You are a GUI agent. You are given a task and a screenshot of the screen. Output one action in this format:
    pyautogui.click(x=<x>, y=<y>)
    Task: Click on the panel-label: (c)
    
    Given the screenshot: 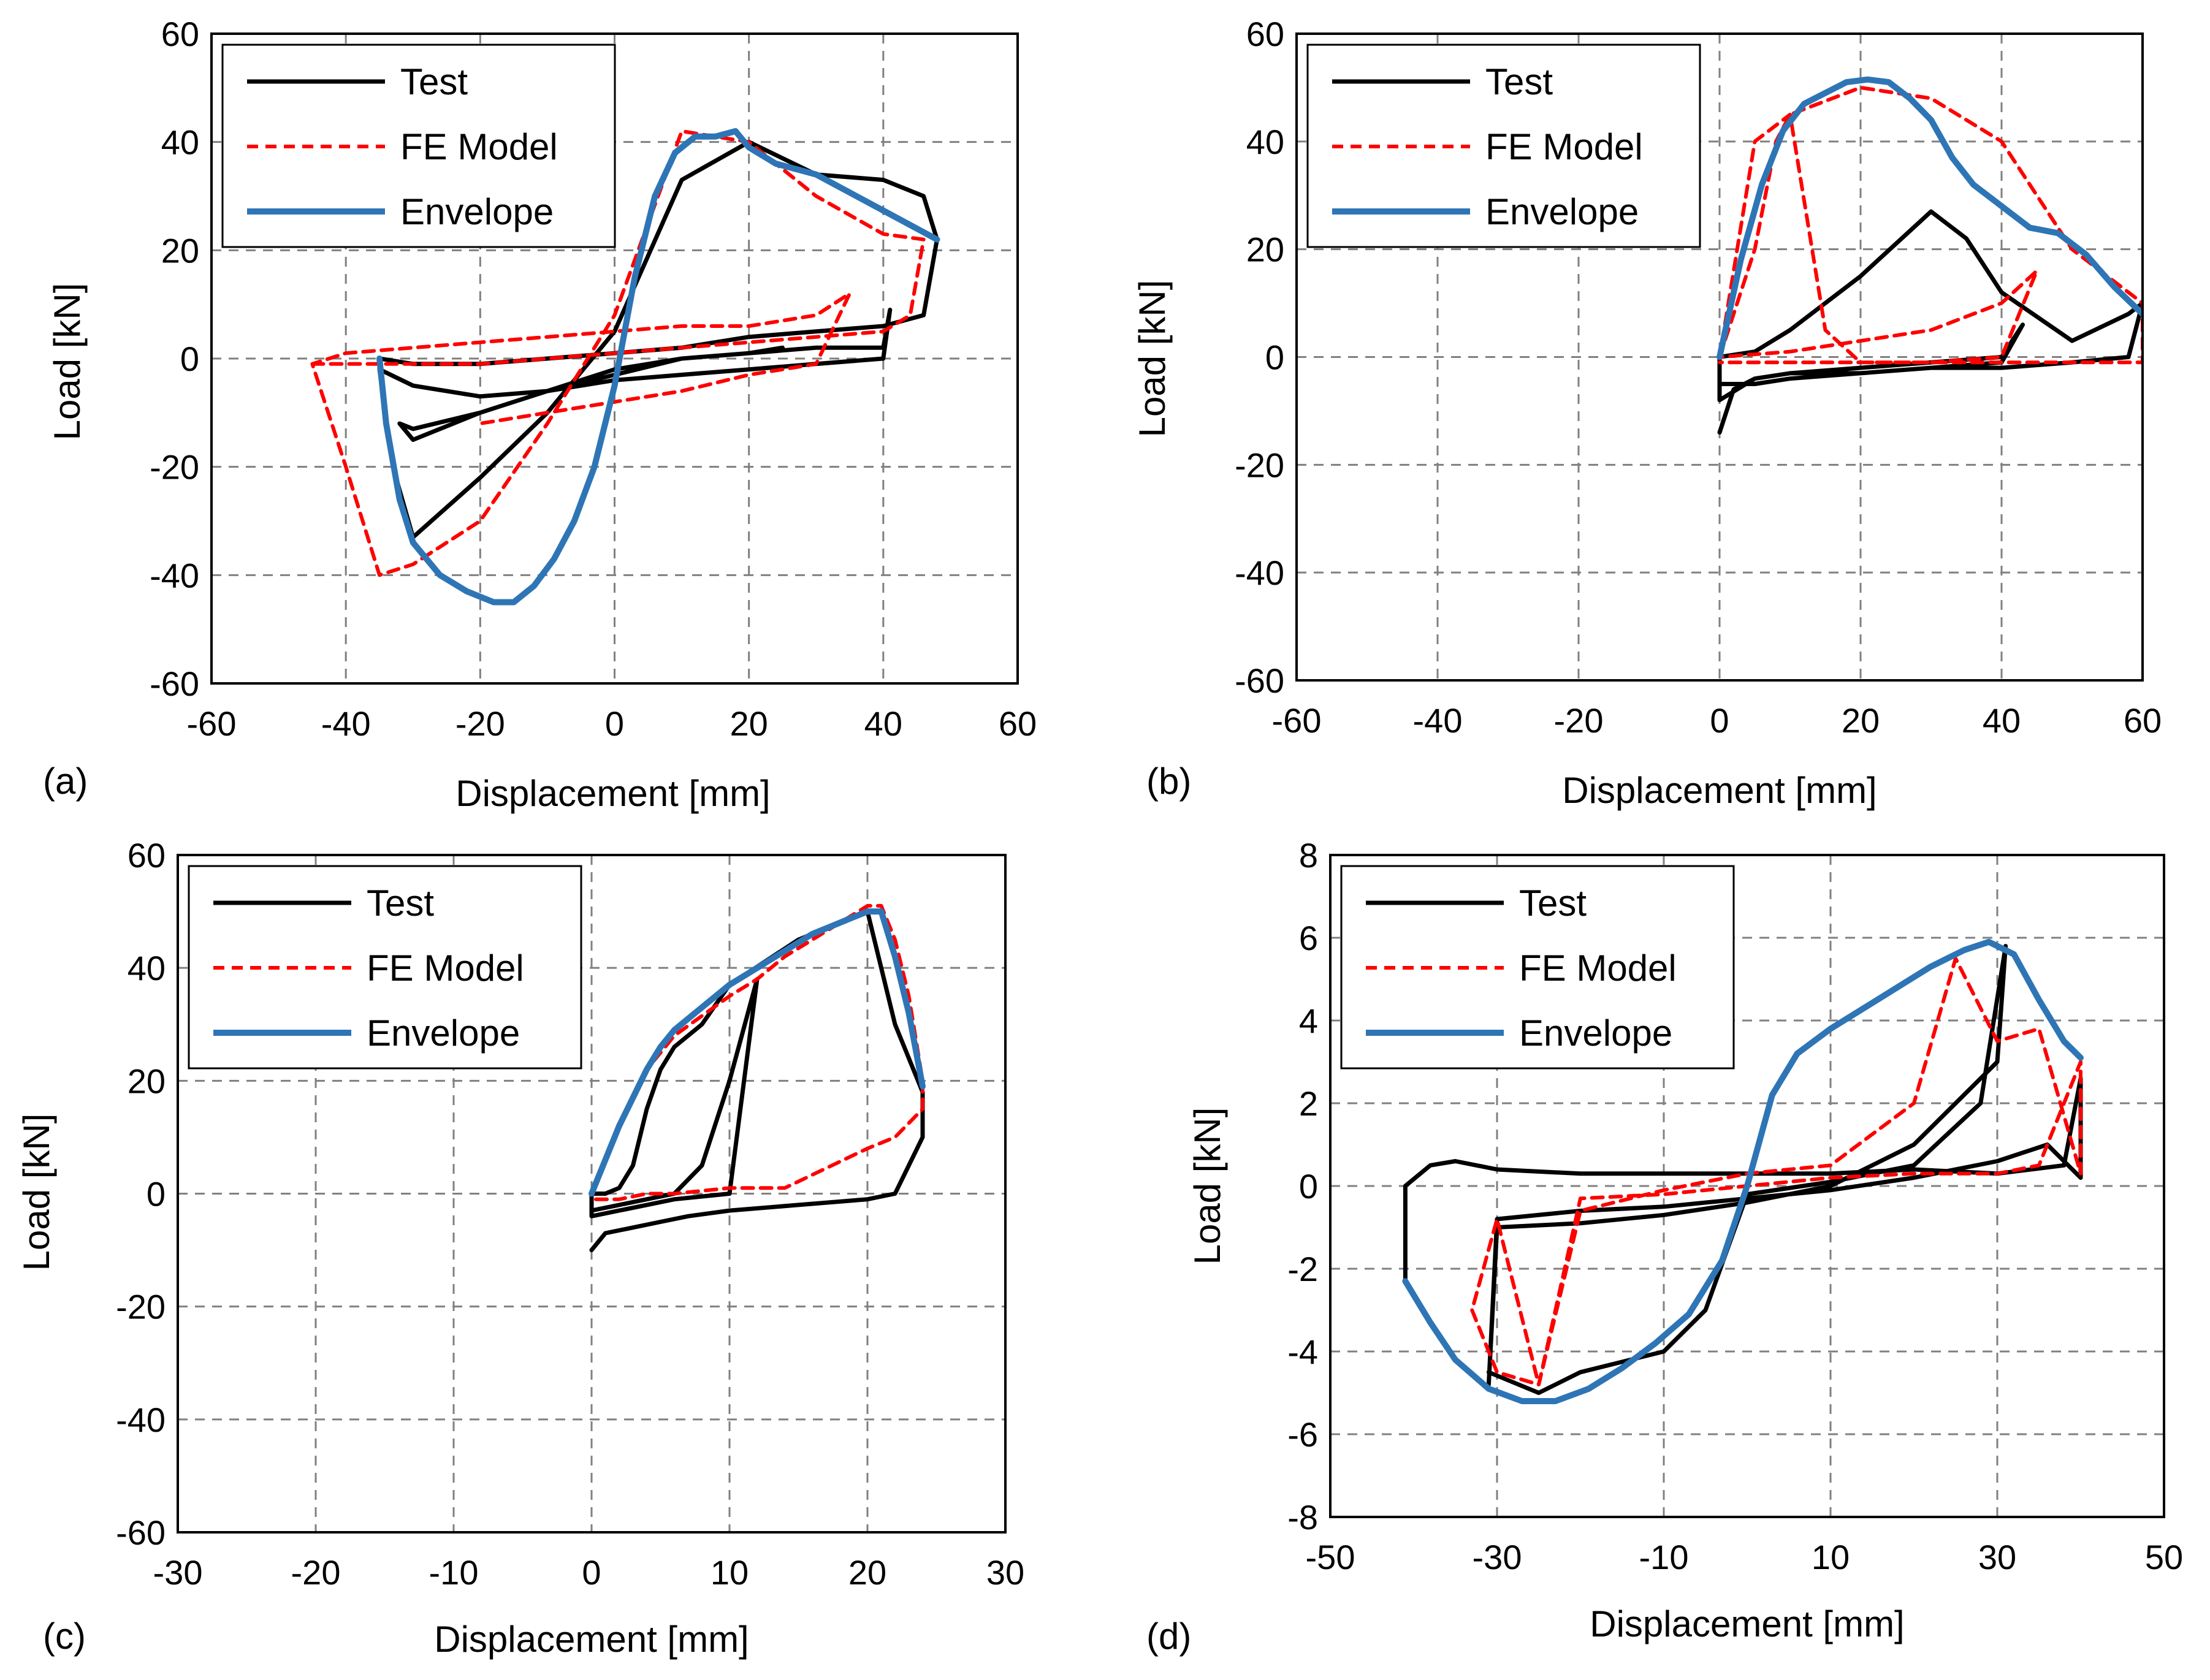 What is the action you would take?
    pyautogui.click(x=64, y=1636)
    